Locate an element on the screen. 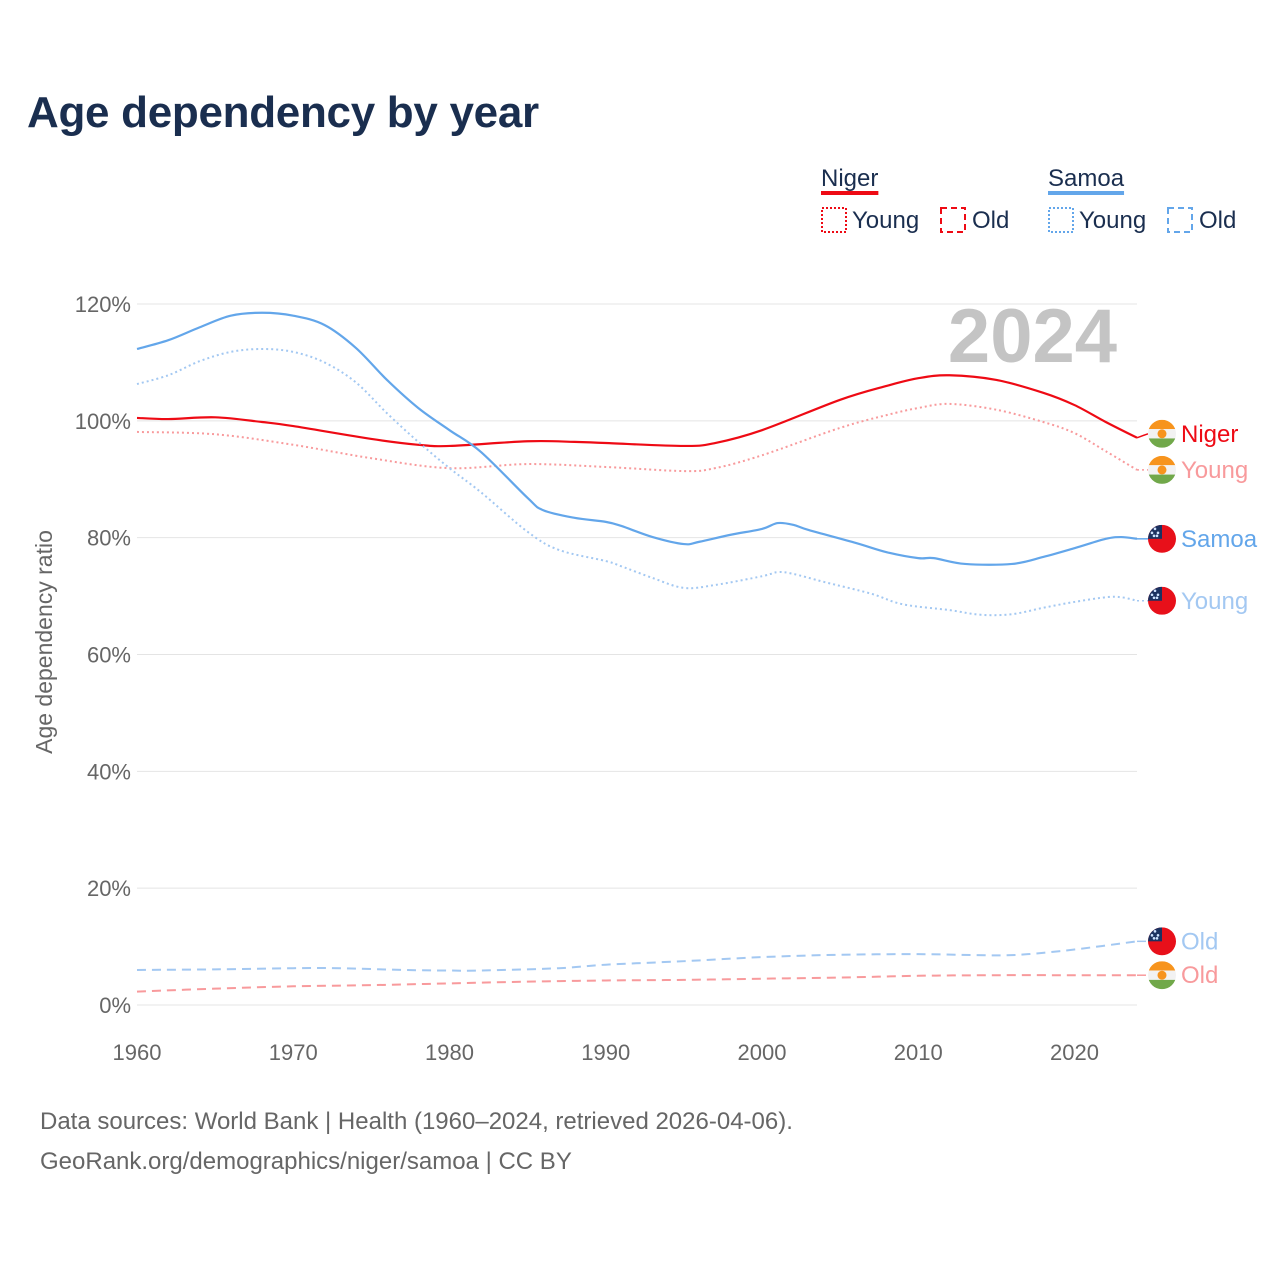 Image resolution: width=1280 pixels, height=1280 pixels. y-axis-ticks: 0% 20% 40% 60% 80% 100% 120% is located at coordinates (103, 655).